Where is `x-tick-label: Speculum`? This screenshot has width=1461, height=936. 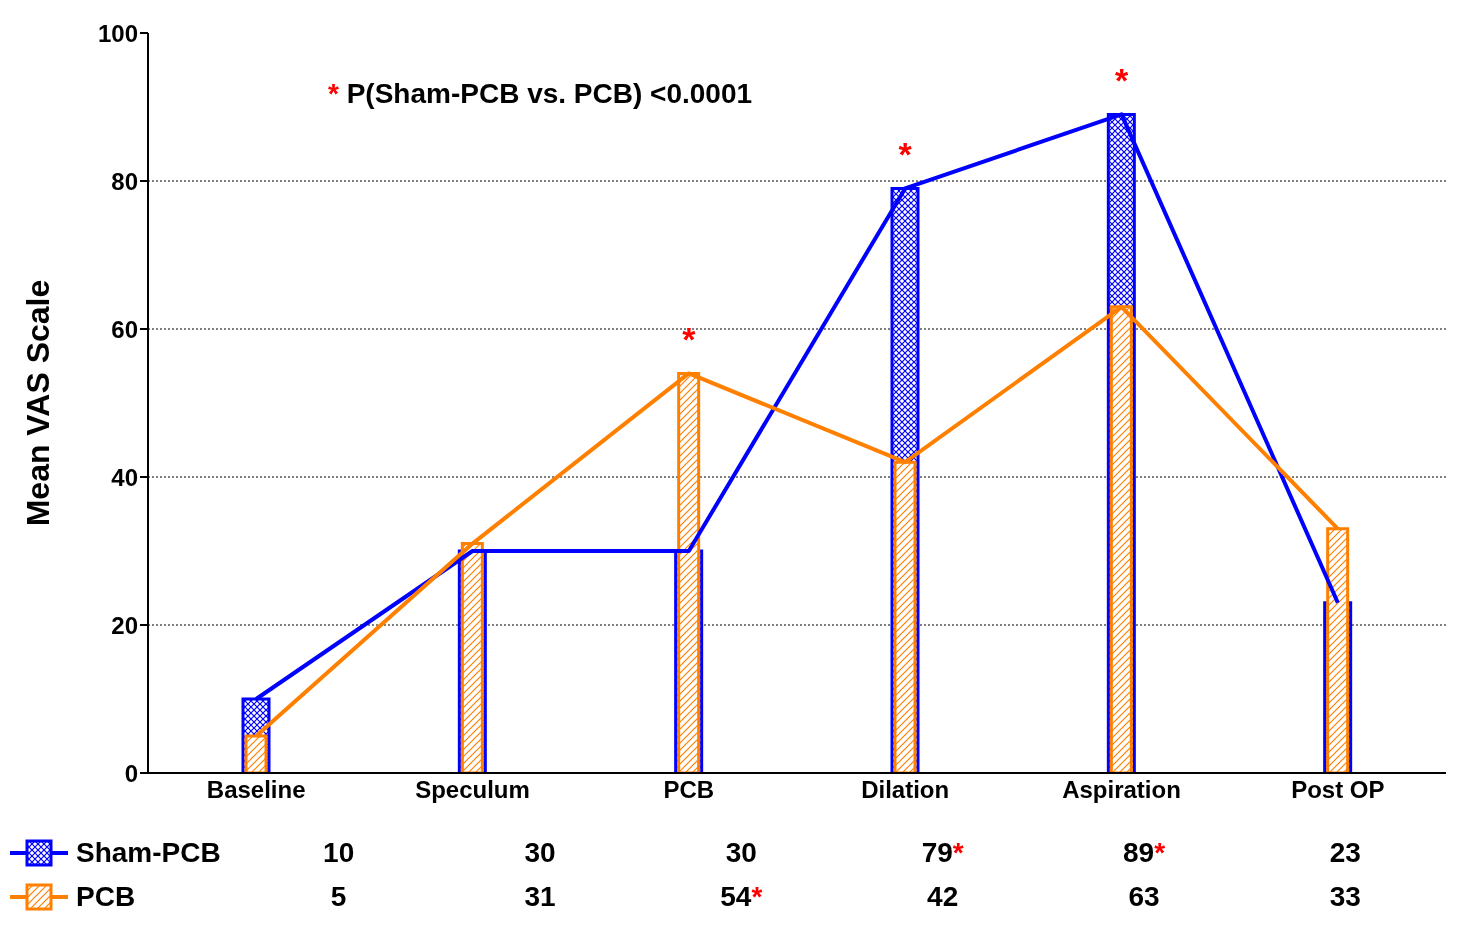
x-tick-label: Speculum is located at coordinates (472, 790).